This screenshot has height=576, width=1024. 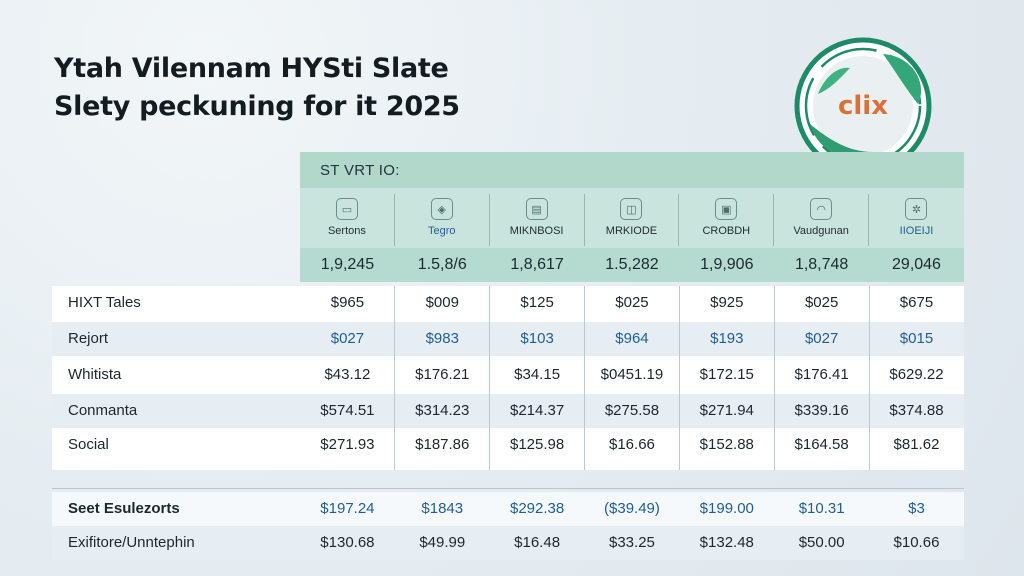 I want to click on category-cell: ◫ MRKIODE, so click(x=632, y=220).